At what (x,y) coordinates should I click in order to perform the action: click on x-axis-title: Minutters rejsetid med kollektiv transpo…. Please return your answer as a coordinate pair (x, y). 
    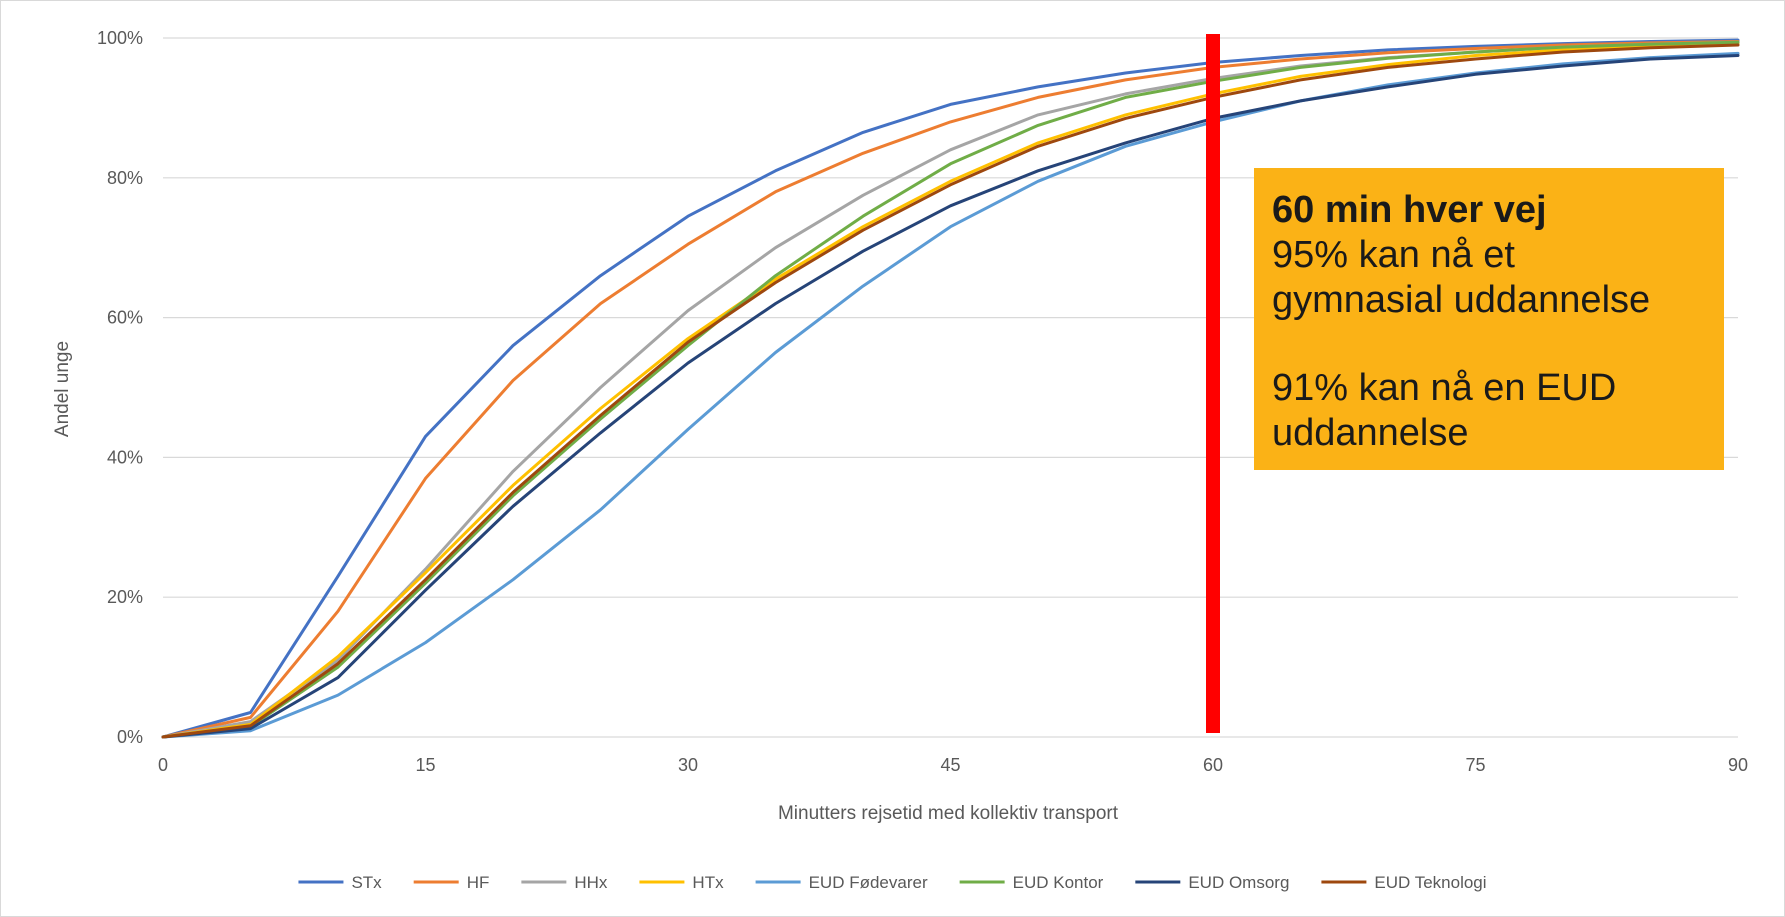
    Looking at the image, I should click on (948, 813).